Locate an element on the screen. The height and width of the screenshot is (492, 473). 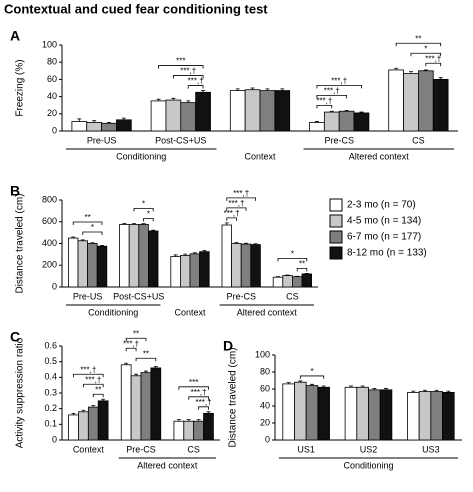
group-label: Context is located at coordinates (190, 312).